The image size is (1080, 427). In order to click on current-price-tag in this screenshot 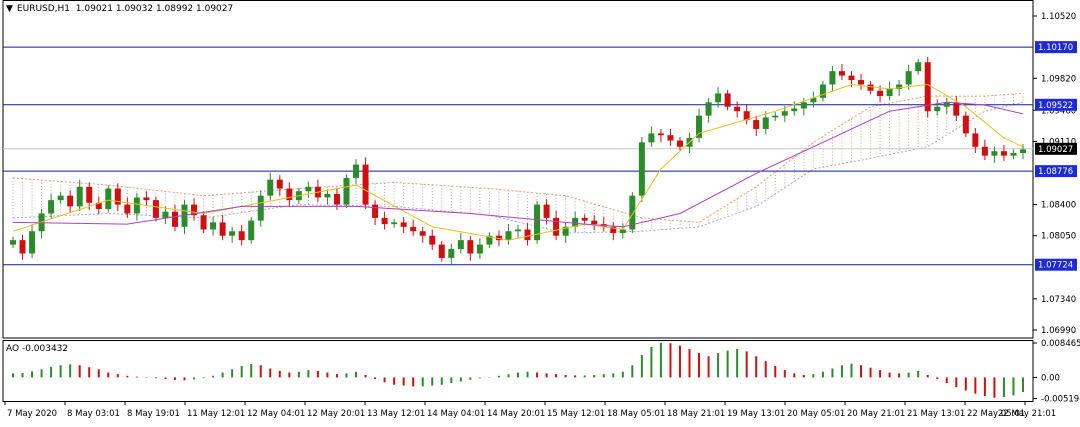, I will do `click(1056, 148)`.